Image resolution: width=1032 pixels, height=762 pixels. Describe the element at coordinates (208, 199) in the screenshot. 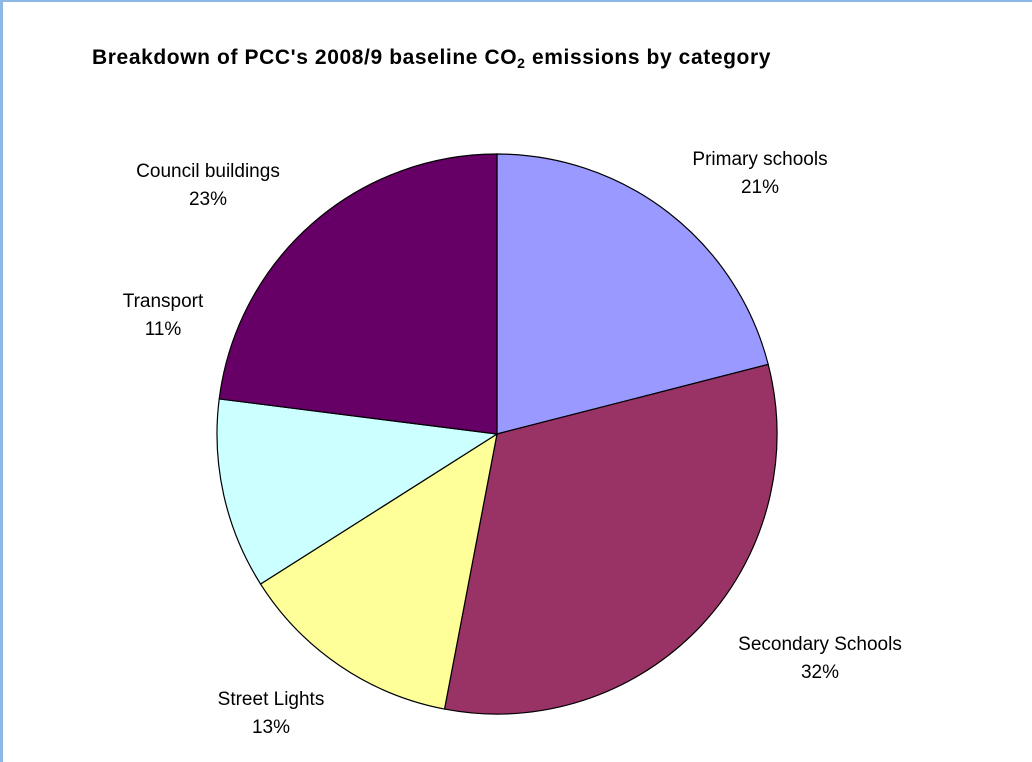

I see `slice-label-value-council-buildings: 23%` at that location.